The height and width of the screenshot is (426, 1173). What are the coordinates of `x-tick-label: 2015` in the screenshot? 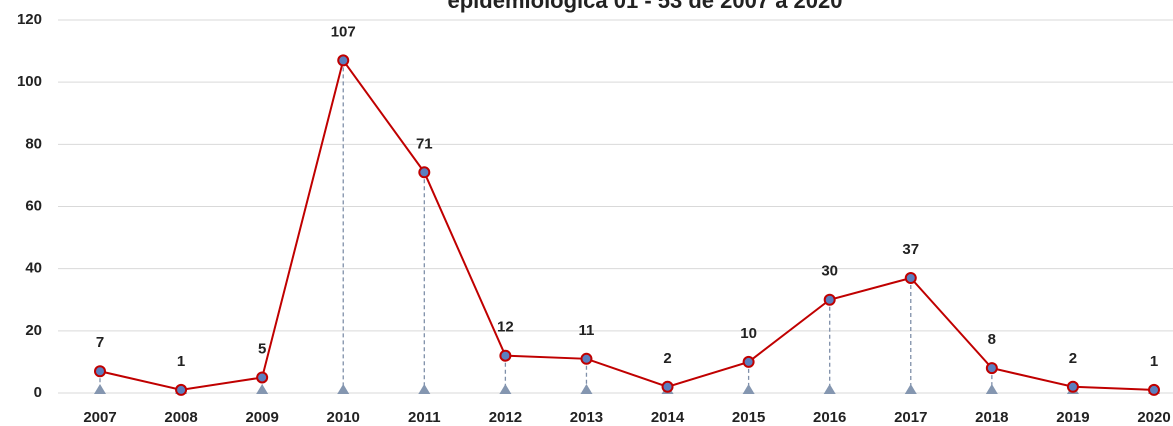 It's located at (748, 417).